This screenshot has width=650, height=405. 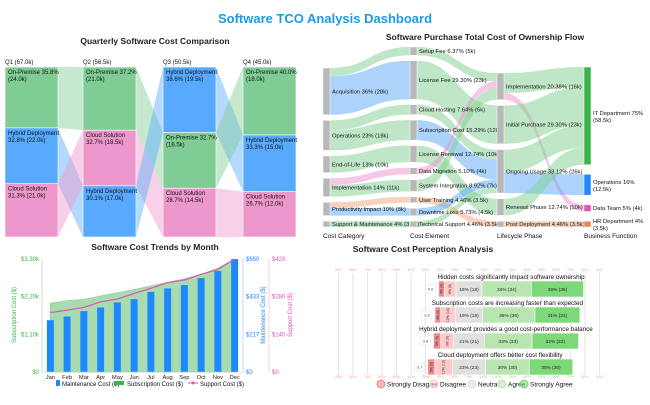 I want to click on segment-label: 10% (10), so click(x=448, y=315).